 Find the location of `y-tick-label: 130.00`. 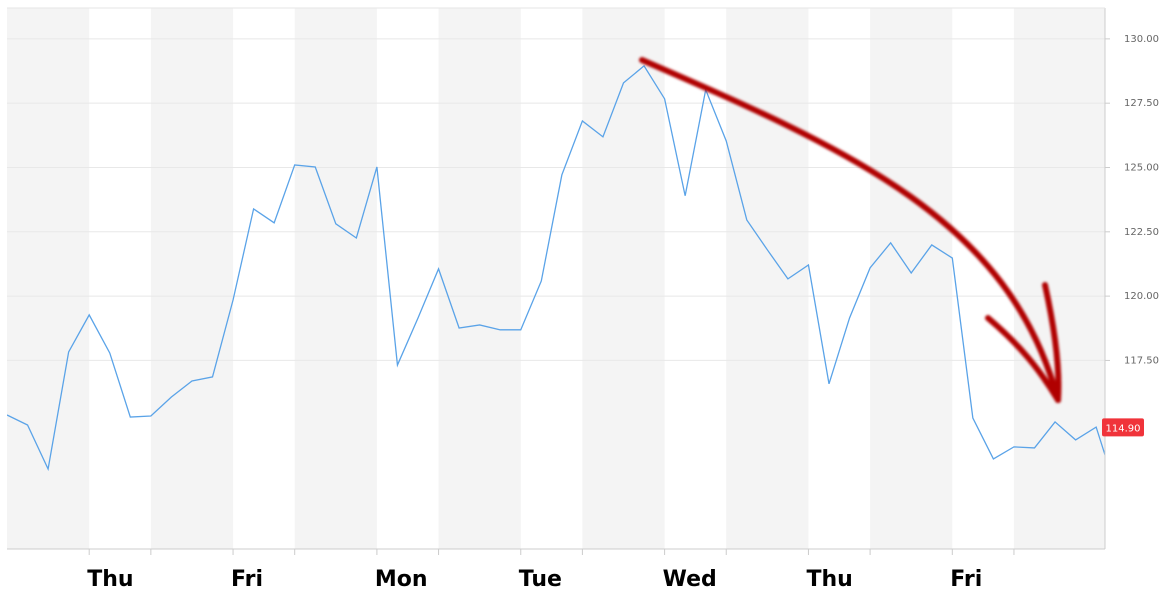

y-tick-label: 130.00 is located at coordinates (1141, 39).